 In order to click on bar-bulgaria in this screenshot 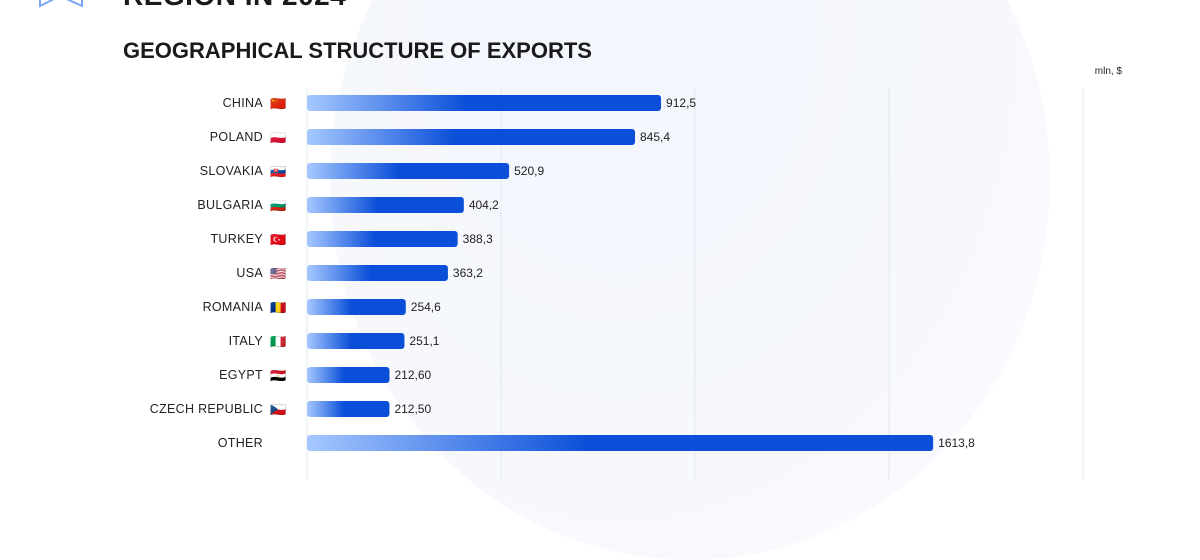, I will do `click(385, 205)`.